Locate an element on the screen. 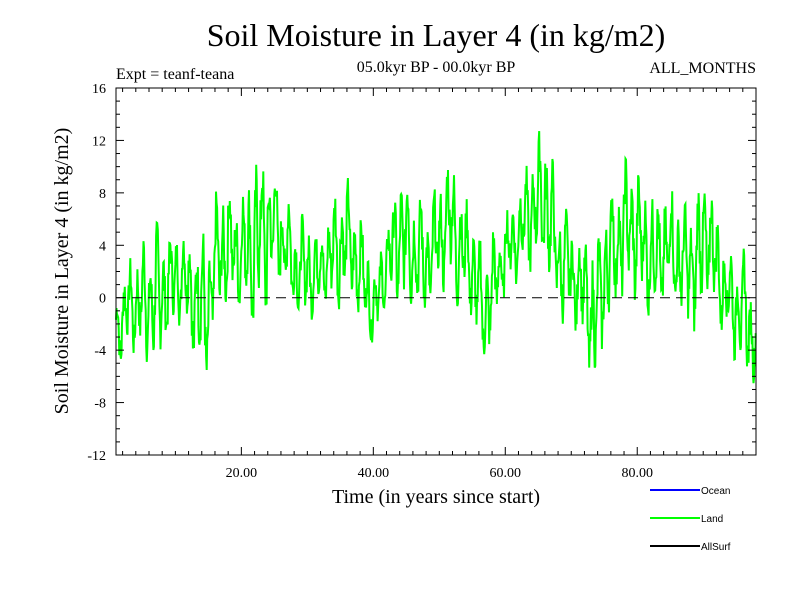 This screenshot has height=600, width=800. subtitle-period: 05.0kyr BP - 00.0kyr BP is located at coordinates (436, 67).